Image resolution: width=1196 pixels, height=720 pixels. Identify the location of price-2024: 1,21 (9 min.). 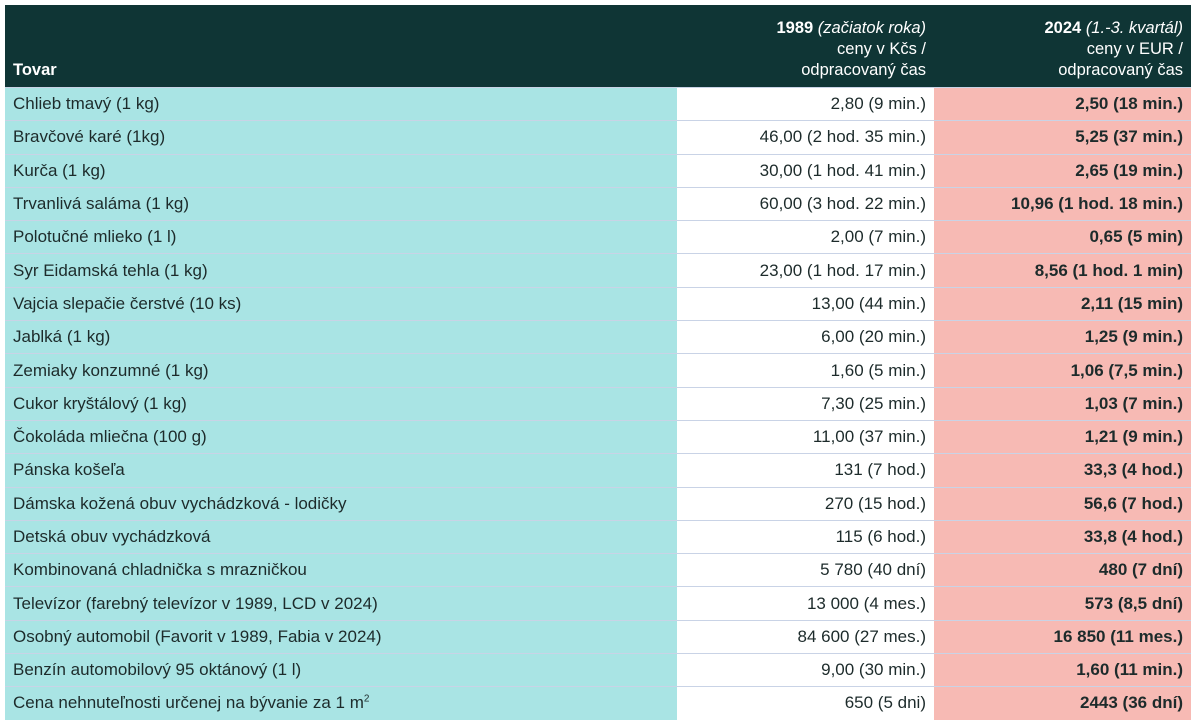
(1062, 436).